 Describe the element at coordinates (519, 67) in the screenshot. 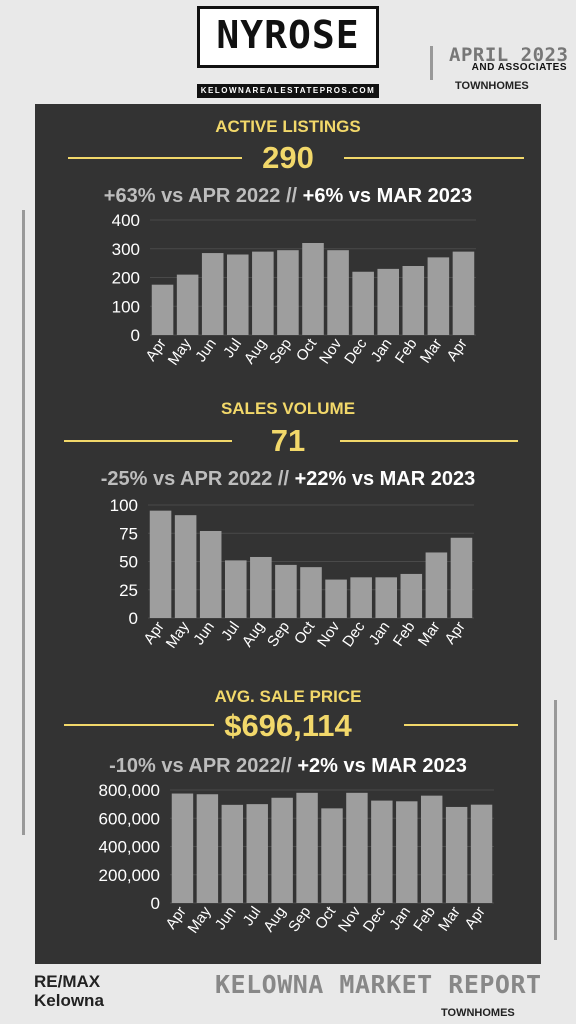

I see `logo-sub-text: AND ASSOCIATES` at that location.